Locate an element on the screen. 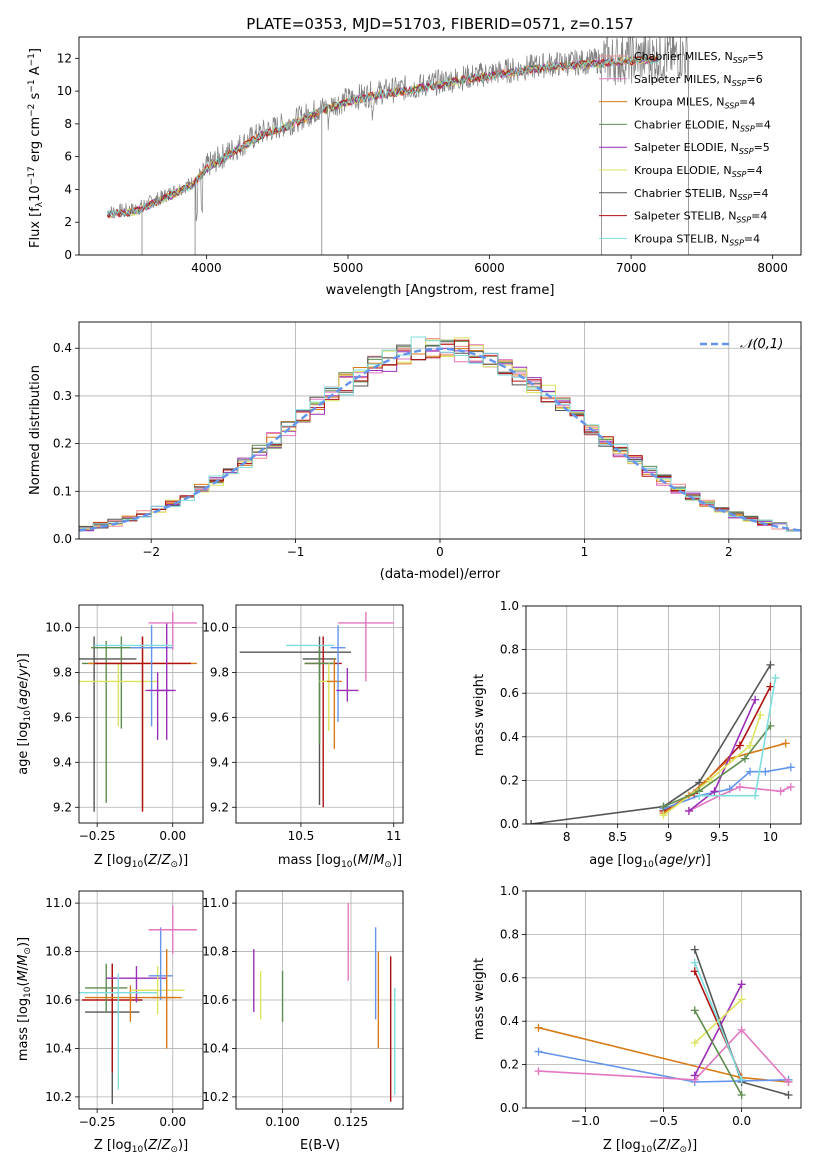  y-tick-label: 11.0 is located at coordinates (58, 903).